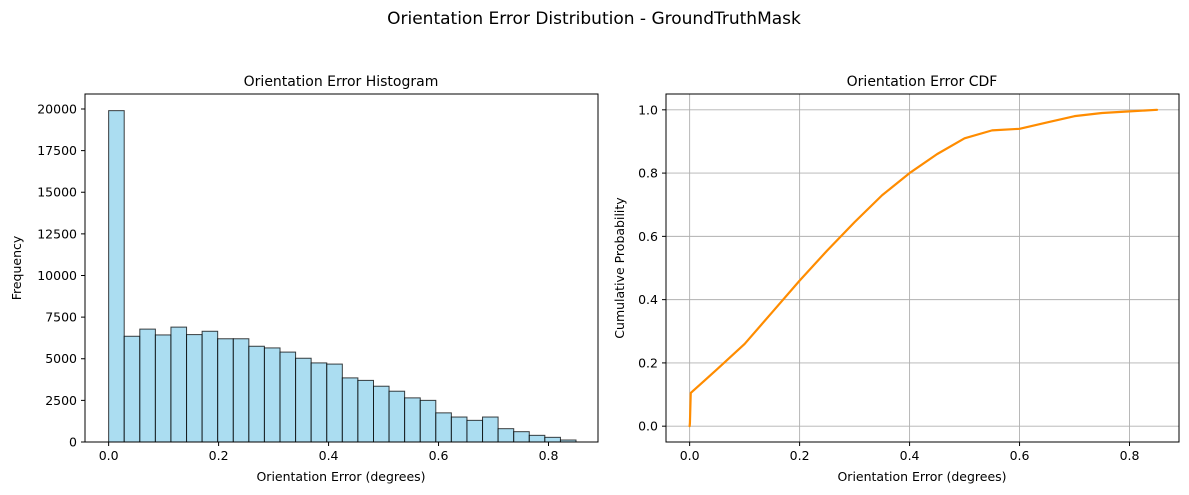 The image size is (1189, 495). What do you see at coordinates (648, 173) in the screenshot?
I see `cdf-y-tick-label: 0.8` at bounding box center [648, 173].